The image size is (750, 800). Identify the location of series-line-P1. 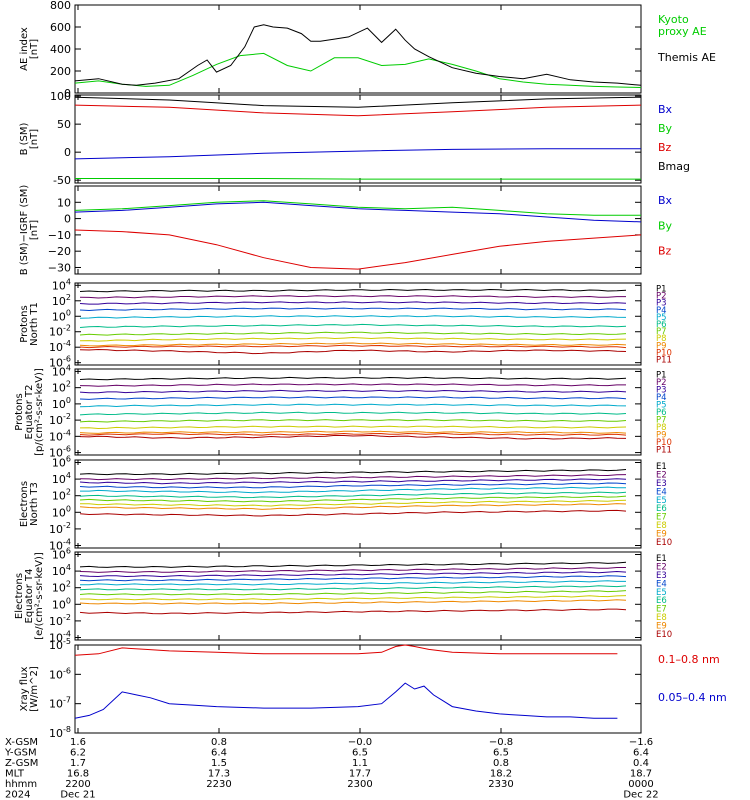
(353, 378).